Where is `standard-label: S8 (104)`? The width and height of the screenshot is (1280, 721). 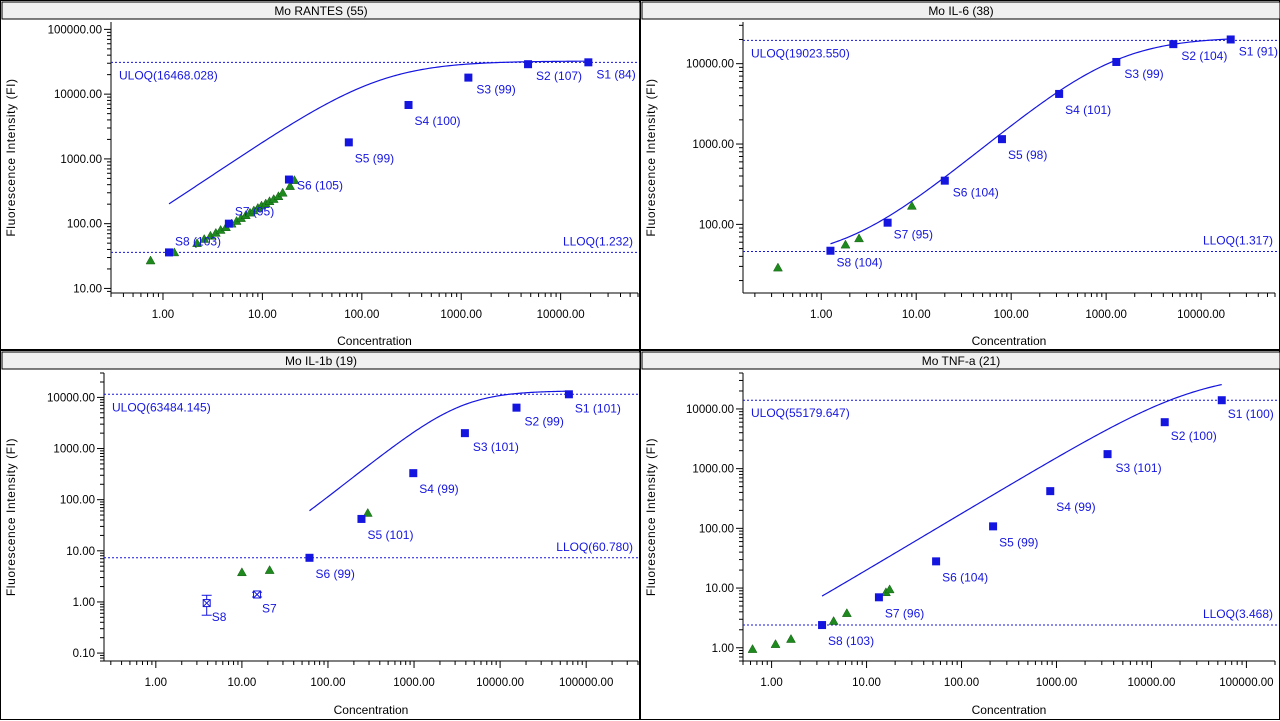 standard-label: S8 (104) is located at coordinates (859, 263).